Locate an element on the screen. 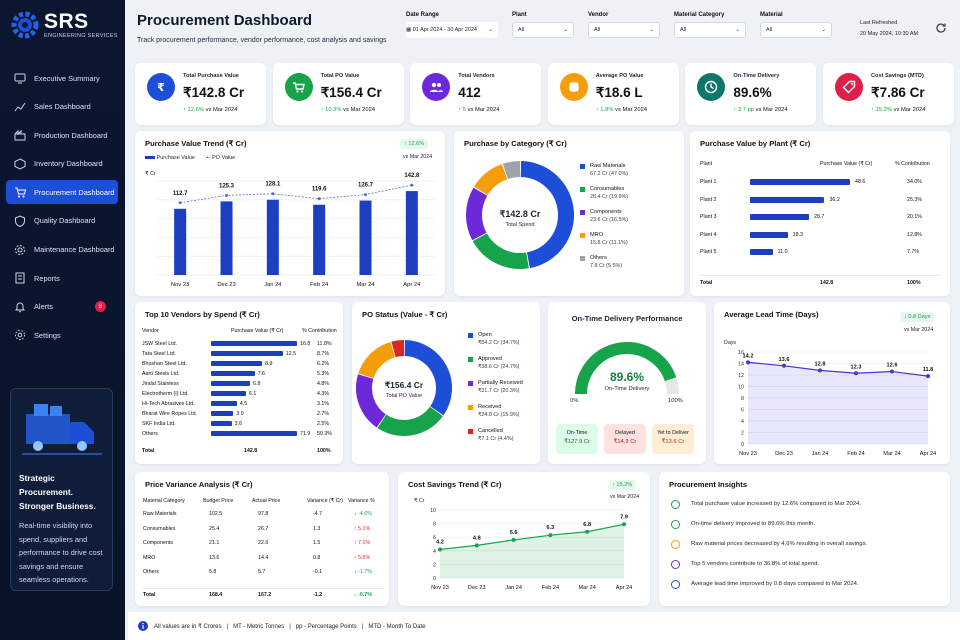  sidebar-item-reports: Reports is located at coordinates (62, 278).